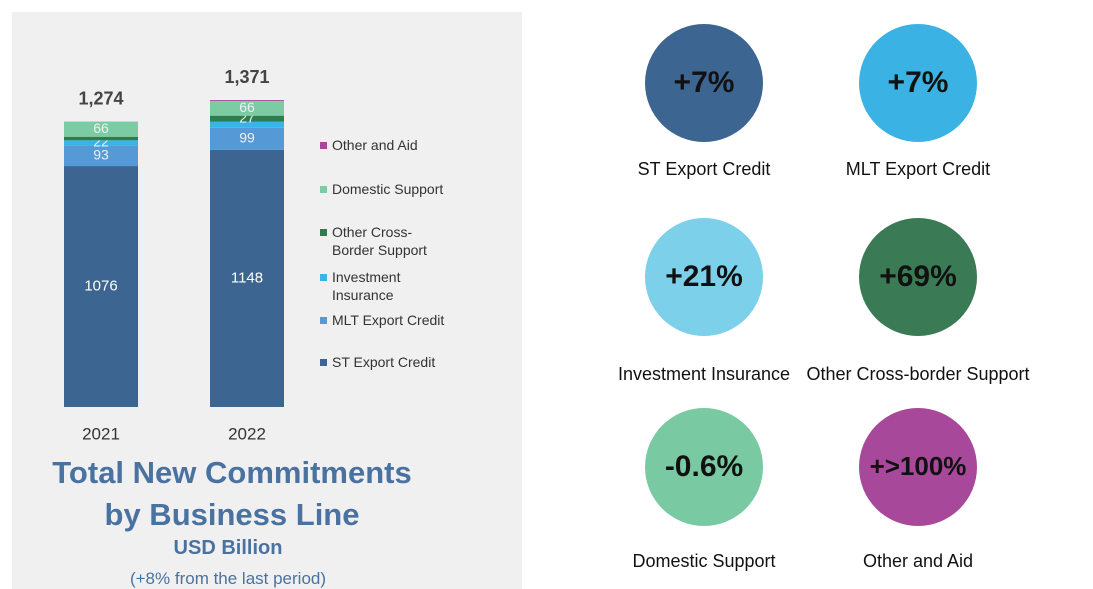 The height and width of the screenshot is (589, 1093). I want to click on legend-label: ST Export Credit, so click(384, 362).